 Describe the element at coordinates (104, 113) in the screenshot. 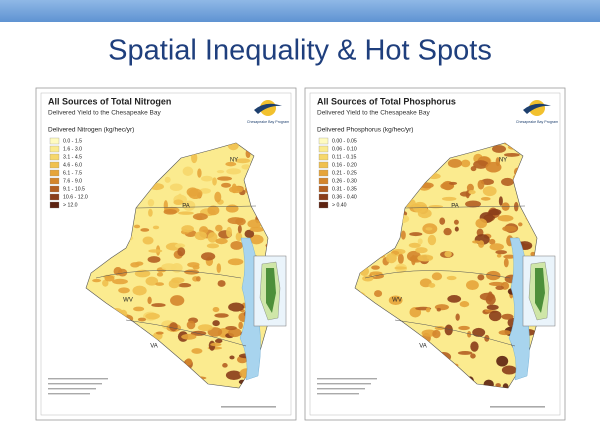

I see `panel-subtitle: Delivered Yield to the Chesapeake Bay` at that location.